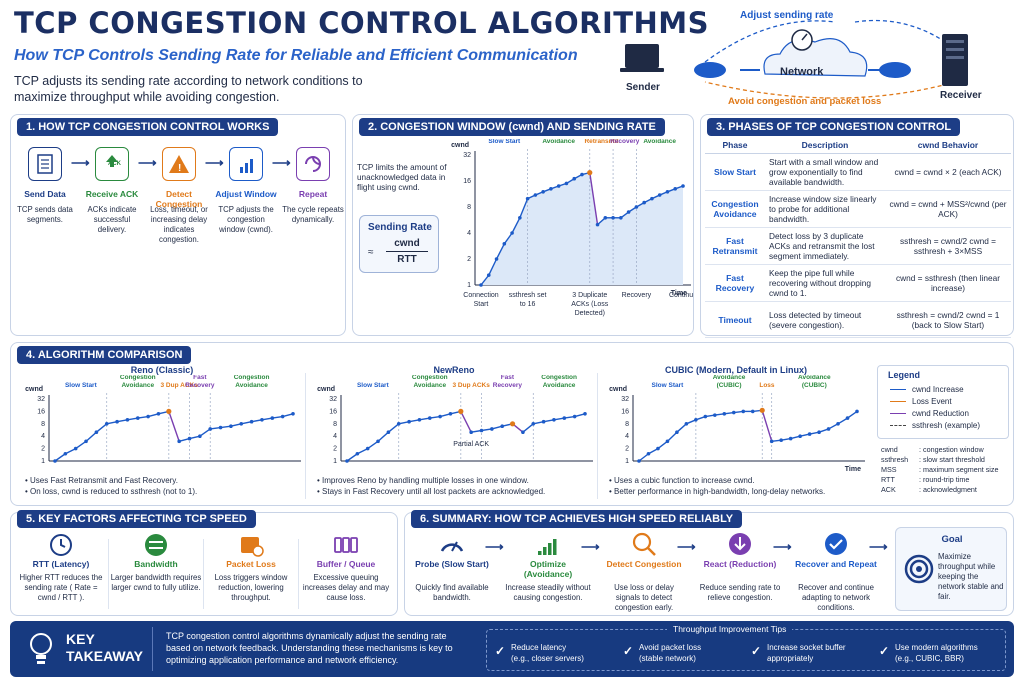 The image size is (1024, 683). What do you see at coordinates (452, 592) in the screenshot?
I see `summary-desc: Quickly find available bandwidth.` at bounding box center [452, 592].